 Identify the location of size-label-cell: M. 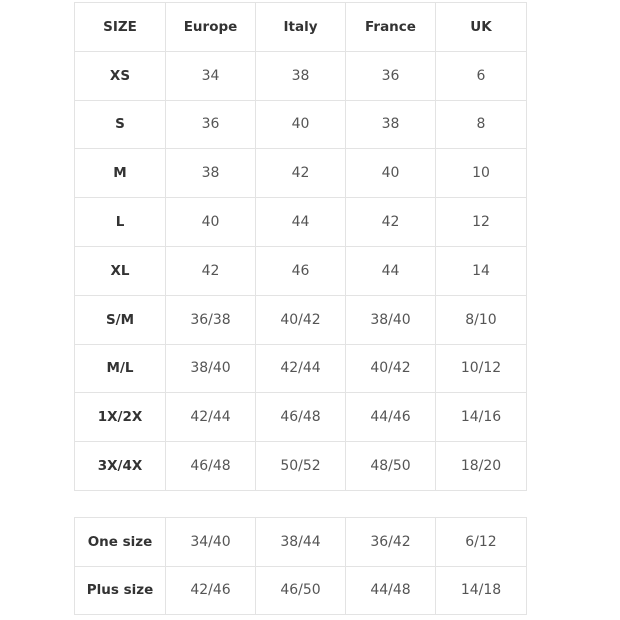
(120, 173).